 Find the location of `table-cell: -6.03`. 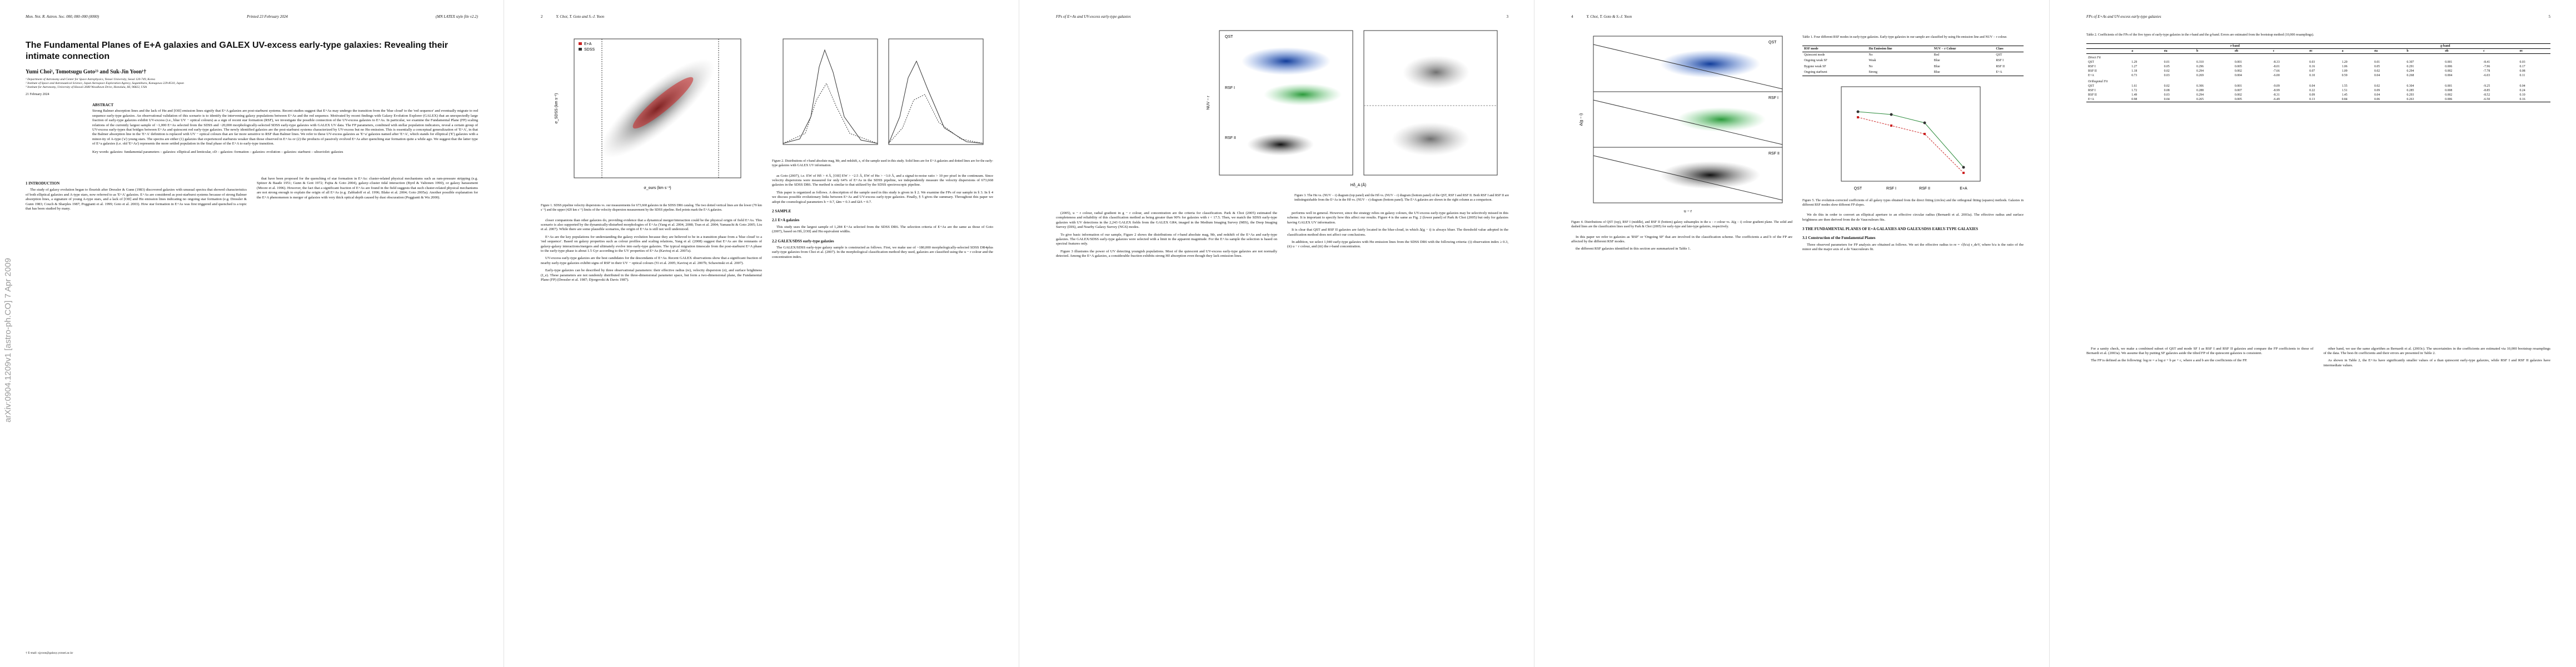

table-cell: -6.03 is located at coordinates (2486, 75).